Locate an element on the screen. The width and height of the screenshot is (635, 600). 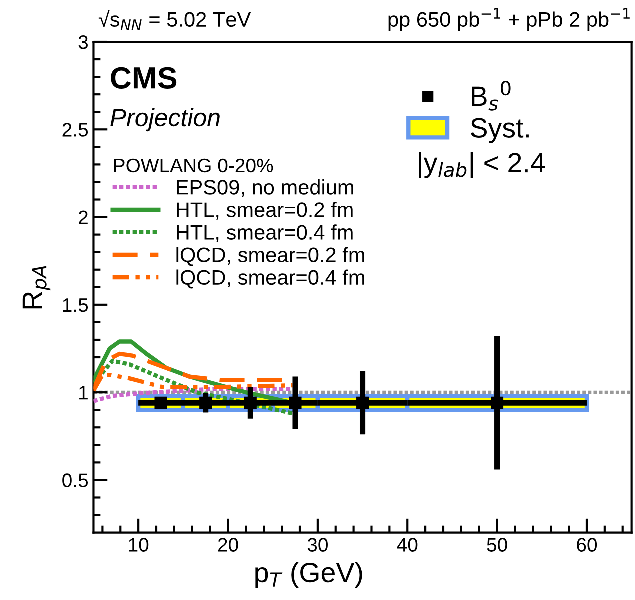
x-tick-label: 60 is located at coordinates (587, 545).